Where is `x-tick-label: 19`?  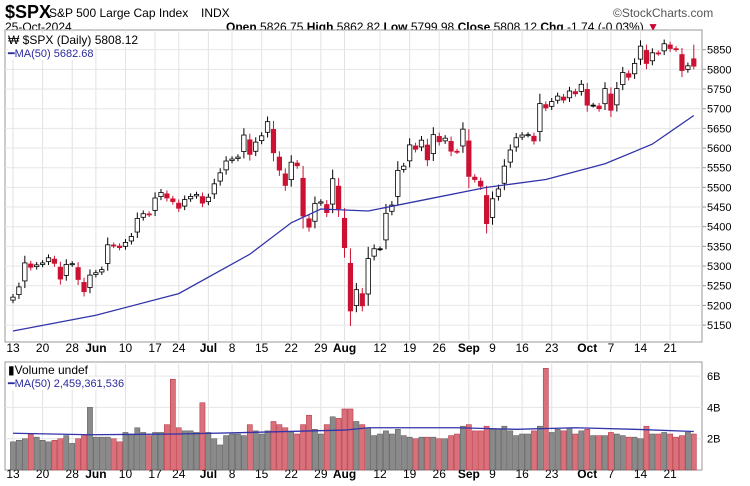 x-tick-label: 19 is located at coordinates (410, 474).